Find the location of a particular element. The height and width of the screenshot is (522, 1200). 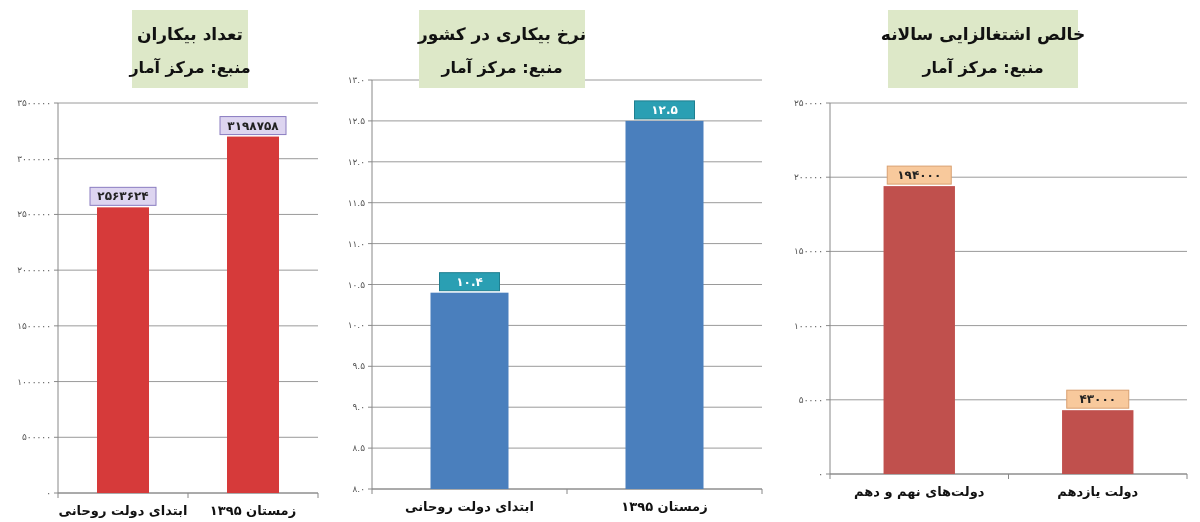

y-tick-label: ۱۰۰۰۰۰۰ is located at coordinates (34, 381).